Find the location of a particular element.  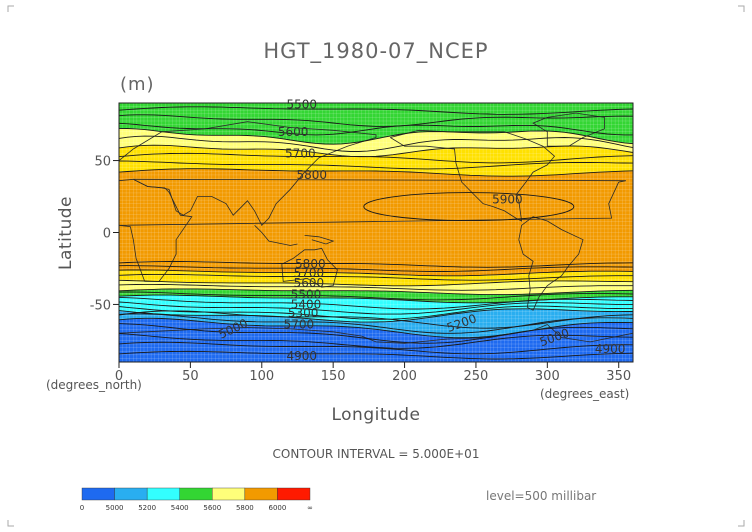

x-axis-label: Longitude is located at coordinates (375, 415).